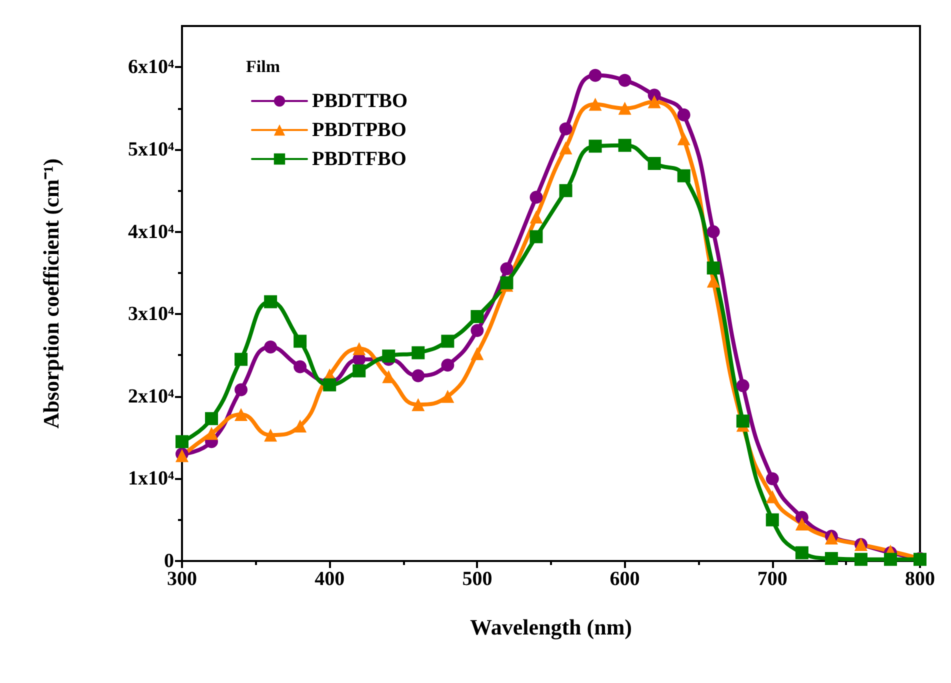 This screenshot has width=951, height=683. I want to click on legend-label: PBDTTBO, so click(360, 101).